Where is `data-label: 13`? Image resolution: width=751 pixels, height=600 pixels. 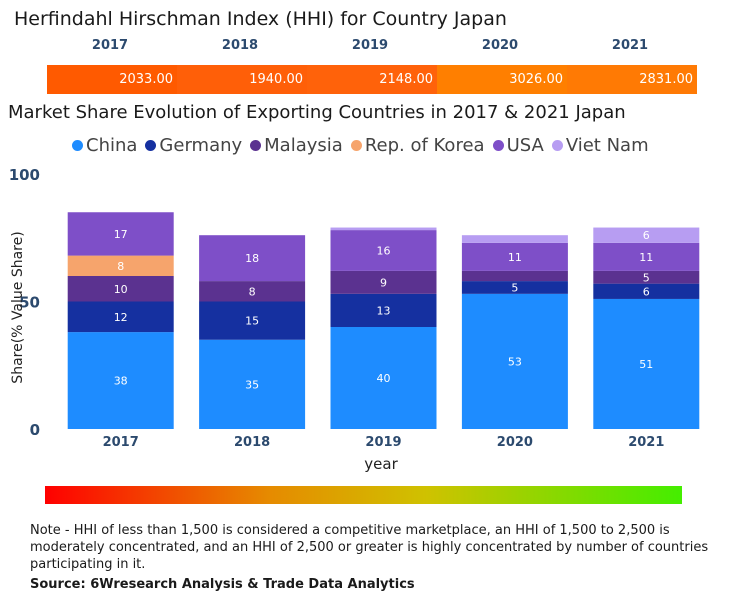
data-label: 13 is located at coordinates (384, 310).